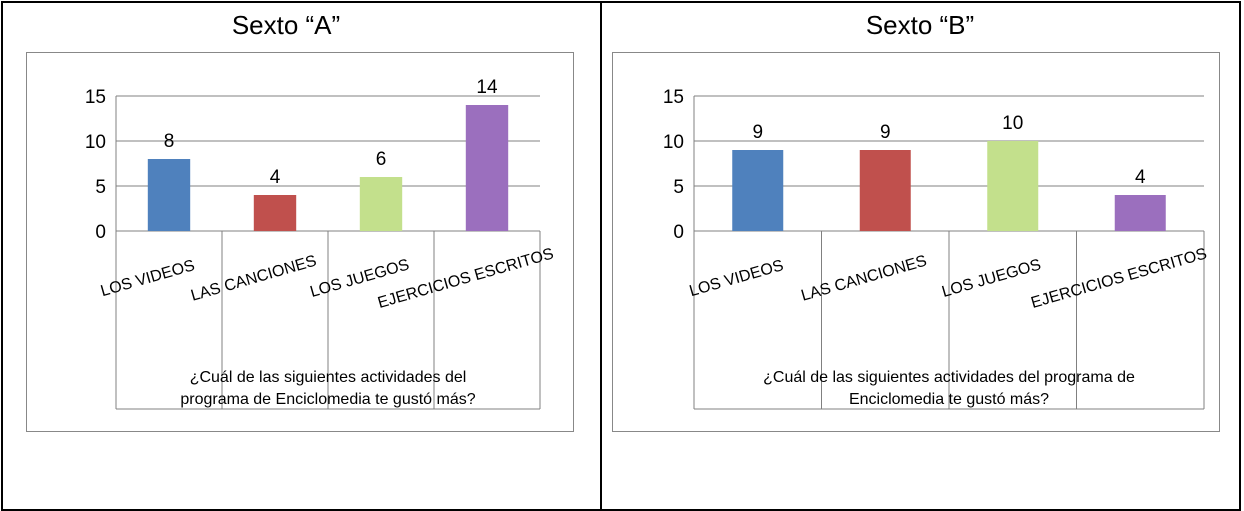  What do you see at coordinates (920, 25) in the screenshot?
I see `chart-b-title: Sexto “B”` at bounding box center [920, 25].